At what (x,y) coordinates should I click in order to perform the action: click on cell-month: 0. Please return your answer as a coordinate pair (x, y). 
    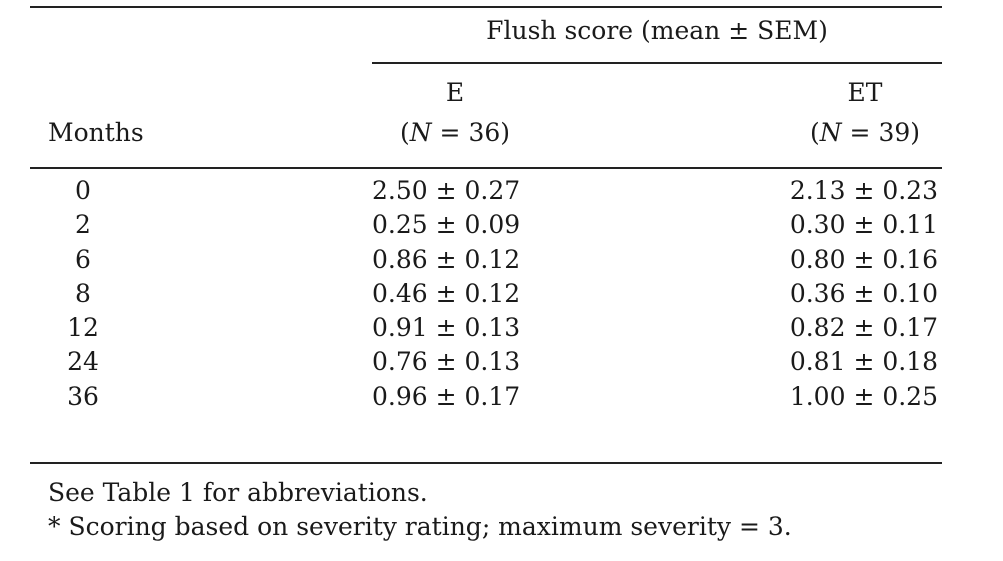
    Looking at the image, I should click on (83, 190).